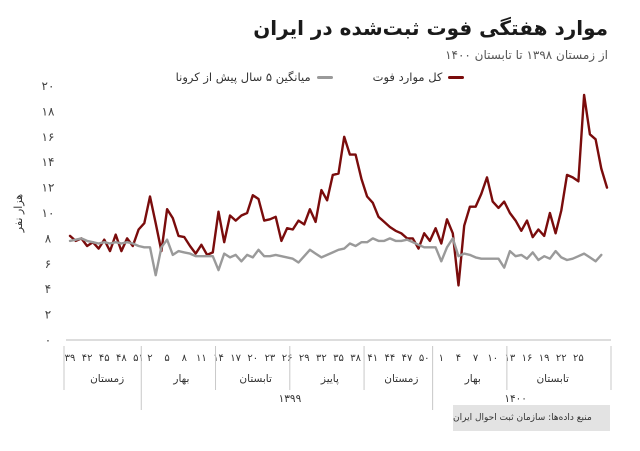  What do you see at coordinates (185, 358) in the screenshot?
I see `x-tick-label: ۸` at bounding box center [185, 358].